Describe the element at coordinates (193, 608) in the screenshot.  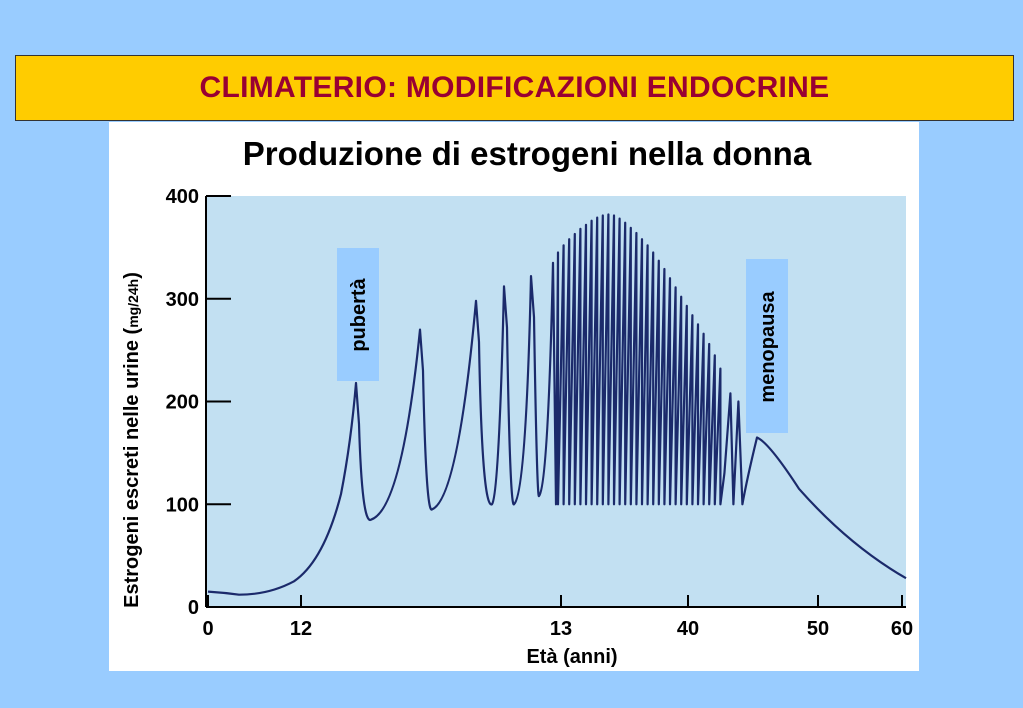
I see `y-tick-label: 0` at that location.